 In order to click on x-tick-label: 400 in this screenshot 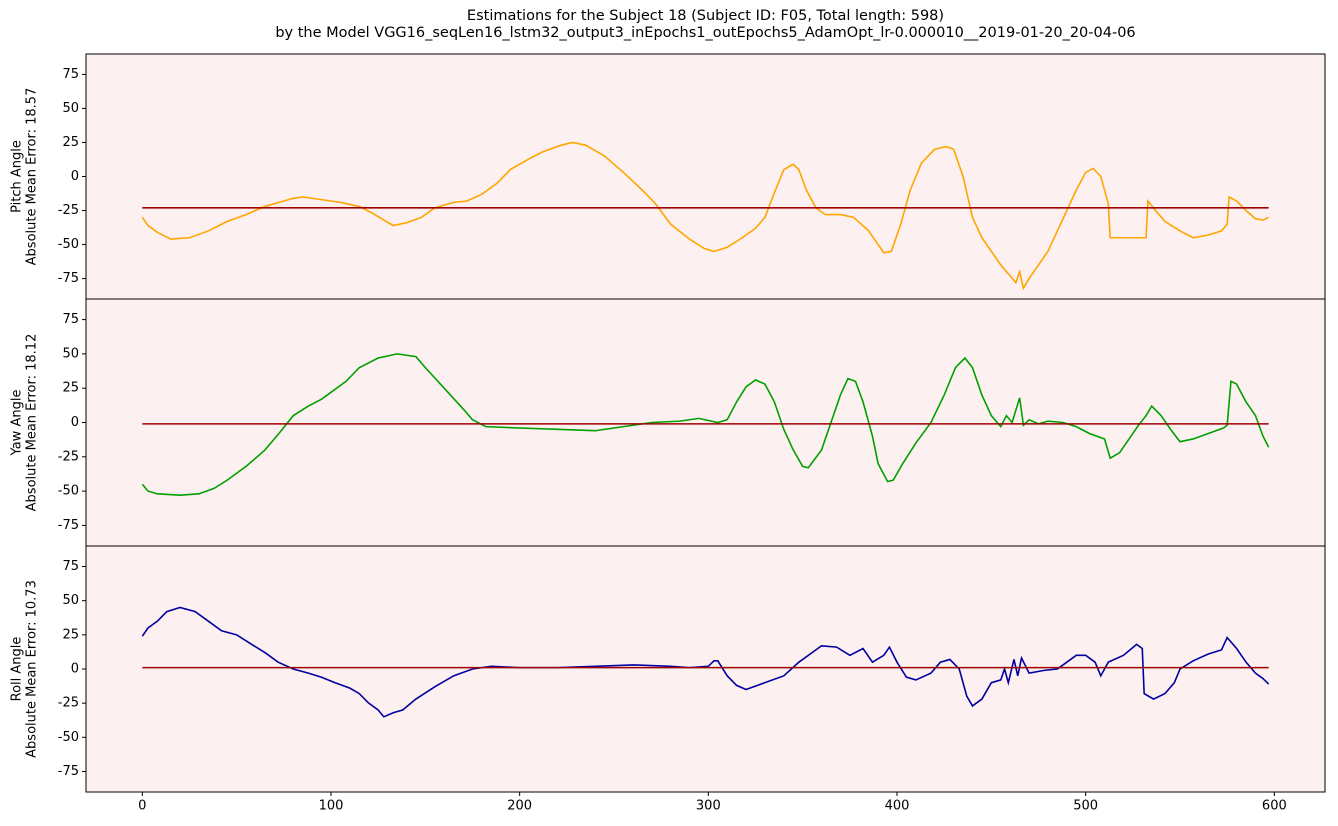, I will do `click(897, 806)`.